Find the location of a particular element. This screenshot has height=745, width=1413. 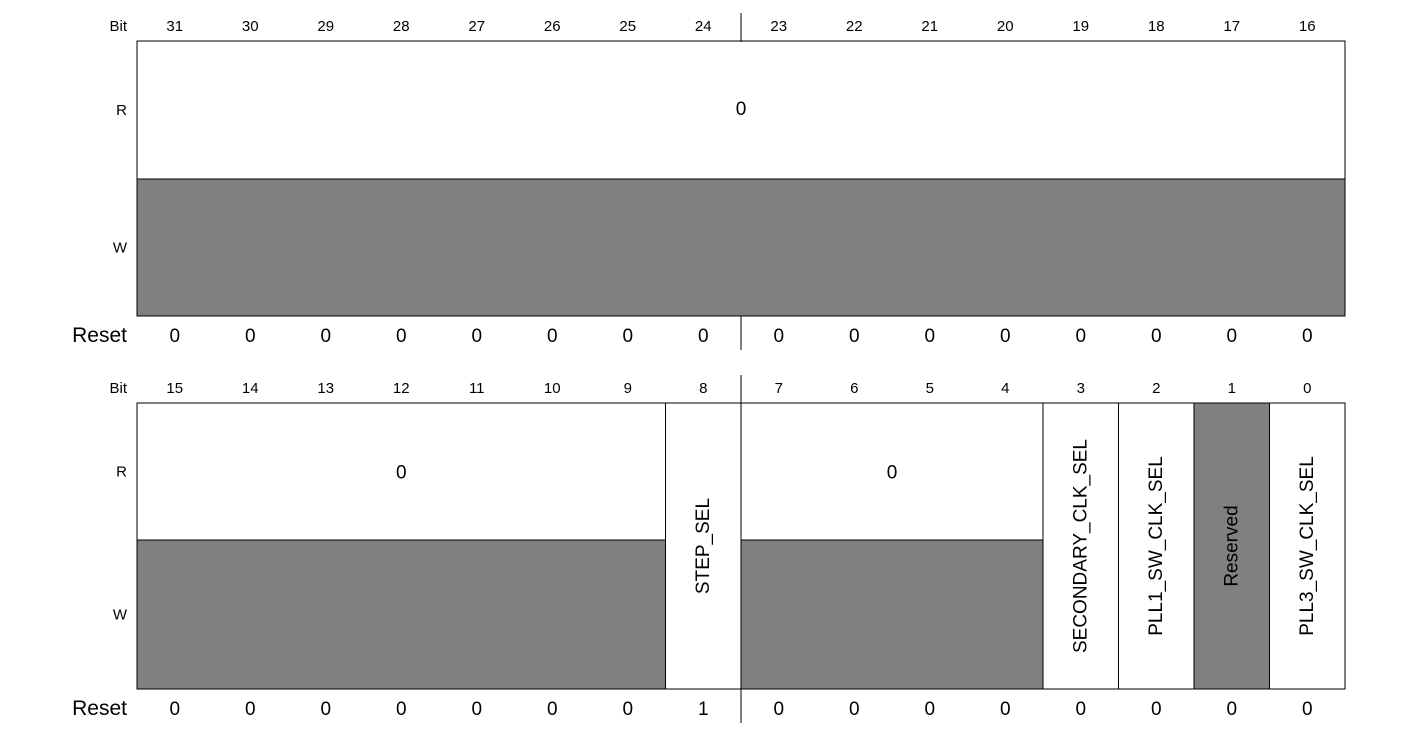

bit-number: 17 is located at coordinates (1231, 26).